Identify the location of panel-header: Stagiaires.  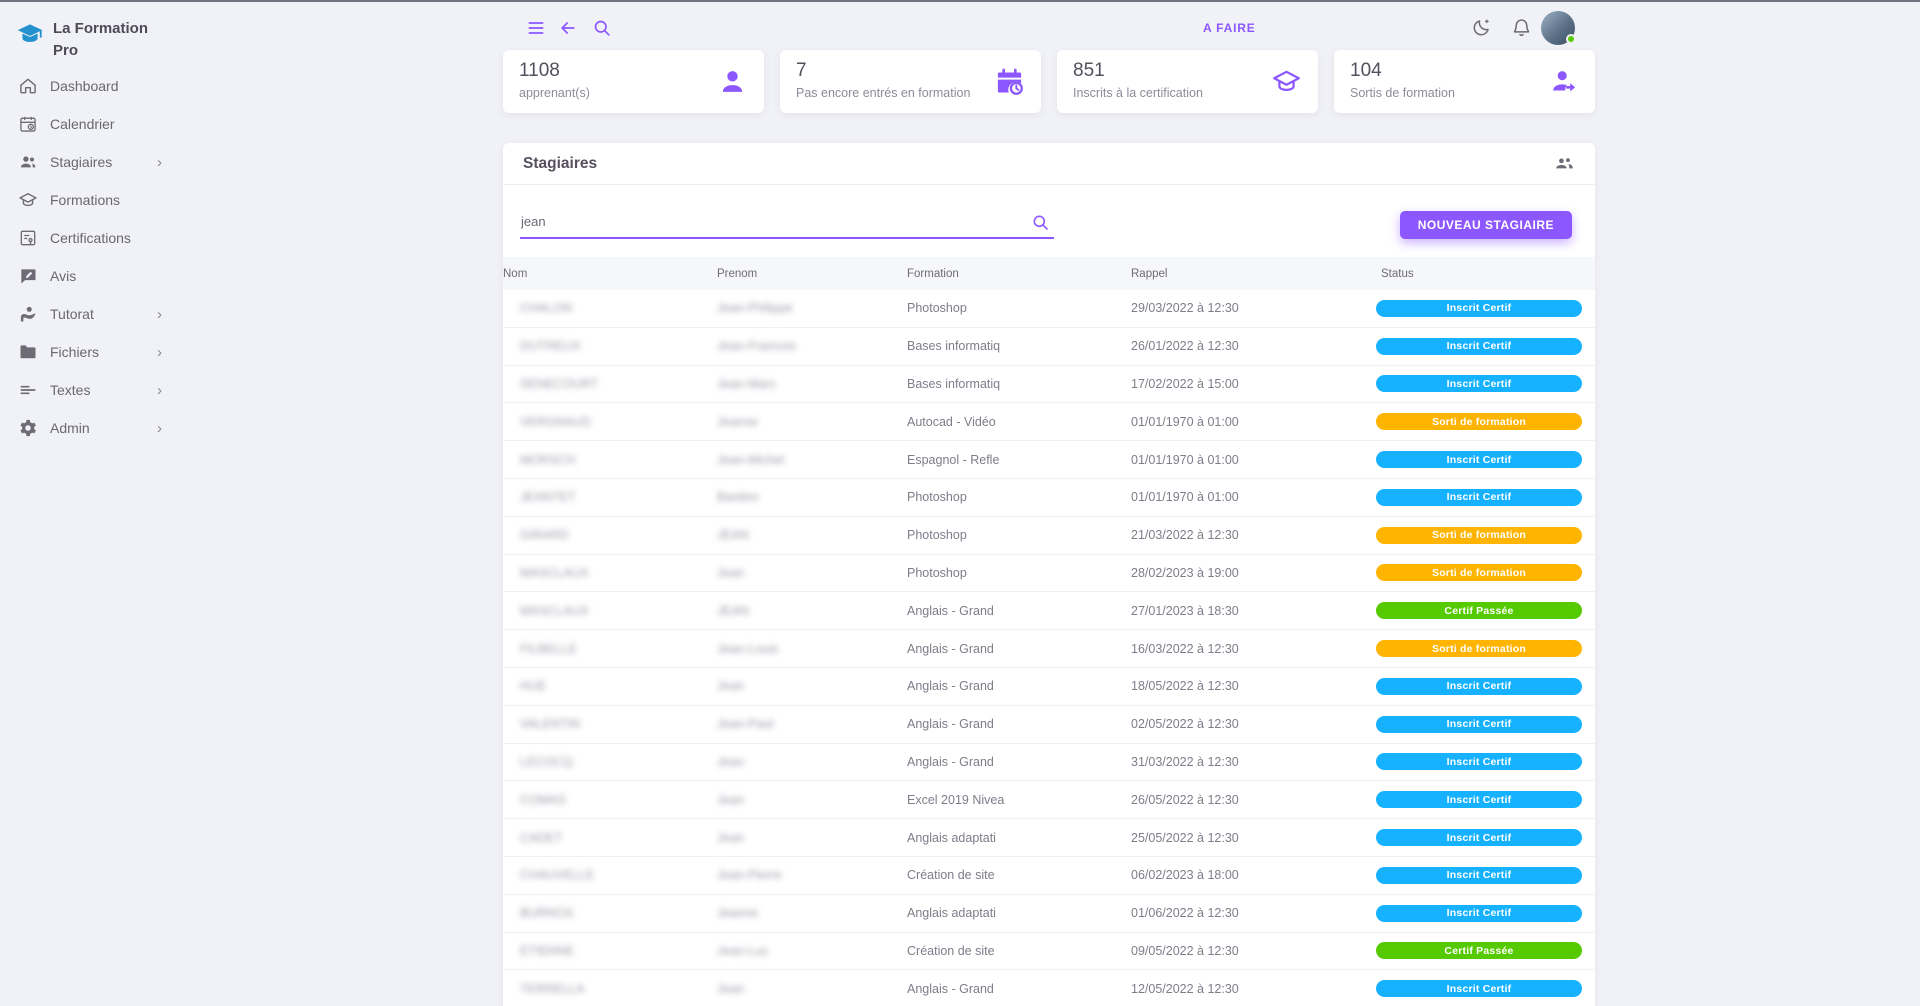
(1049, 164).